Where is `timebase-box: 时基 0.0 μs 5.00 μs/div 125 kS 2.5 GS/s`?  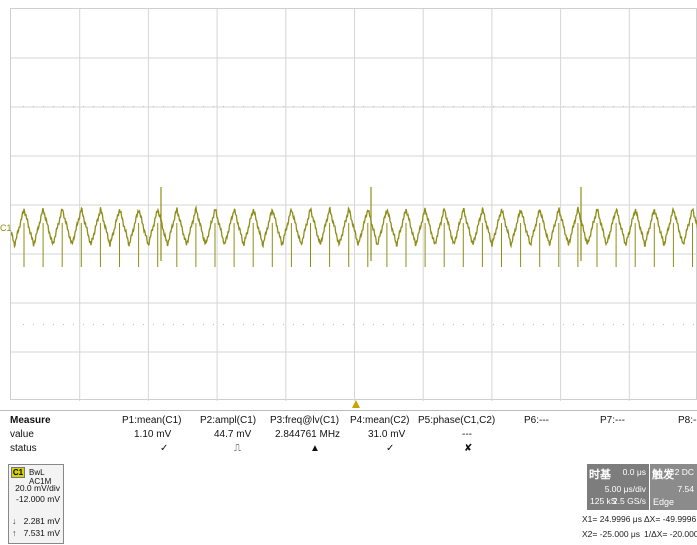
timebase-box: 时基 0.0 μs 5.00 μs/div 125 kS 2.5 GS/s is located at coordinates (618, 487).